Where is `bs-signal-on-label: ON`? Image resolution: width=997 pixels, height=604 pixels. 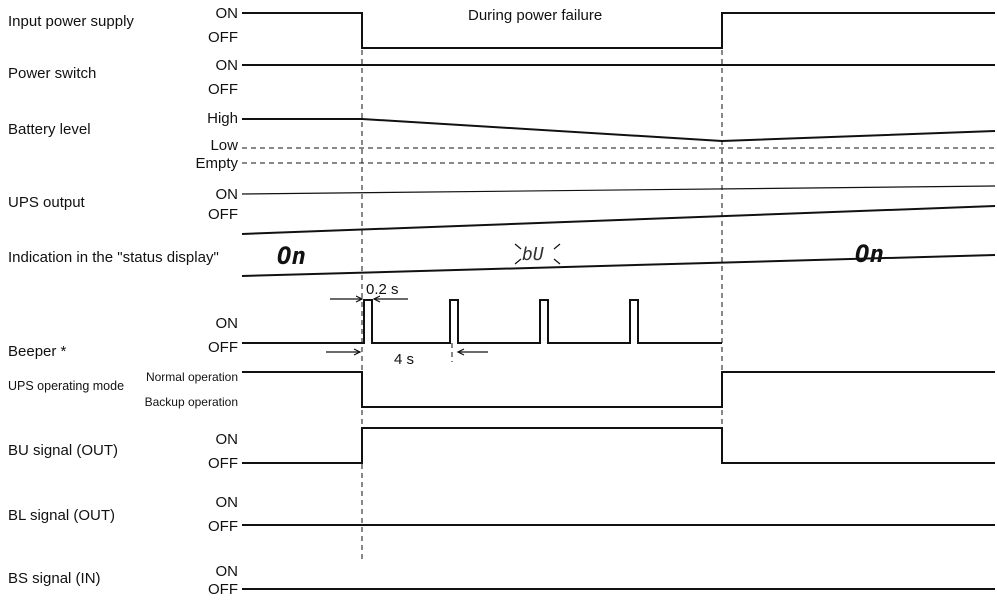 bs-signal-on-label: ON is located at coordinates (227, 571).